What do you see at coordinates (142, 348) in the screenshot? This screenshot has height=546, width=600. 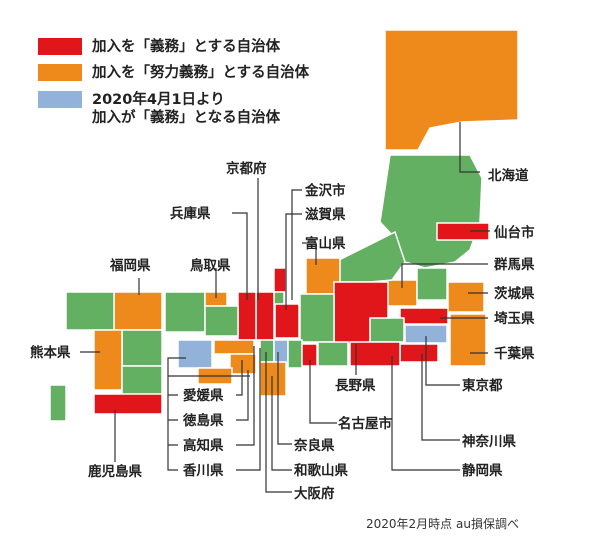 I see `region-oita` at bounding box center [142, 348].